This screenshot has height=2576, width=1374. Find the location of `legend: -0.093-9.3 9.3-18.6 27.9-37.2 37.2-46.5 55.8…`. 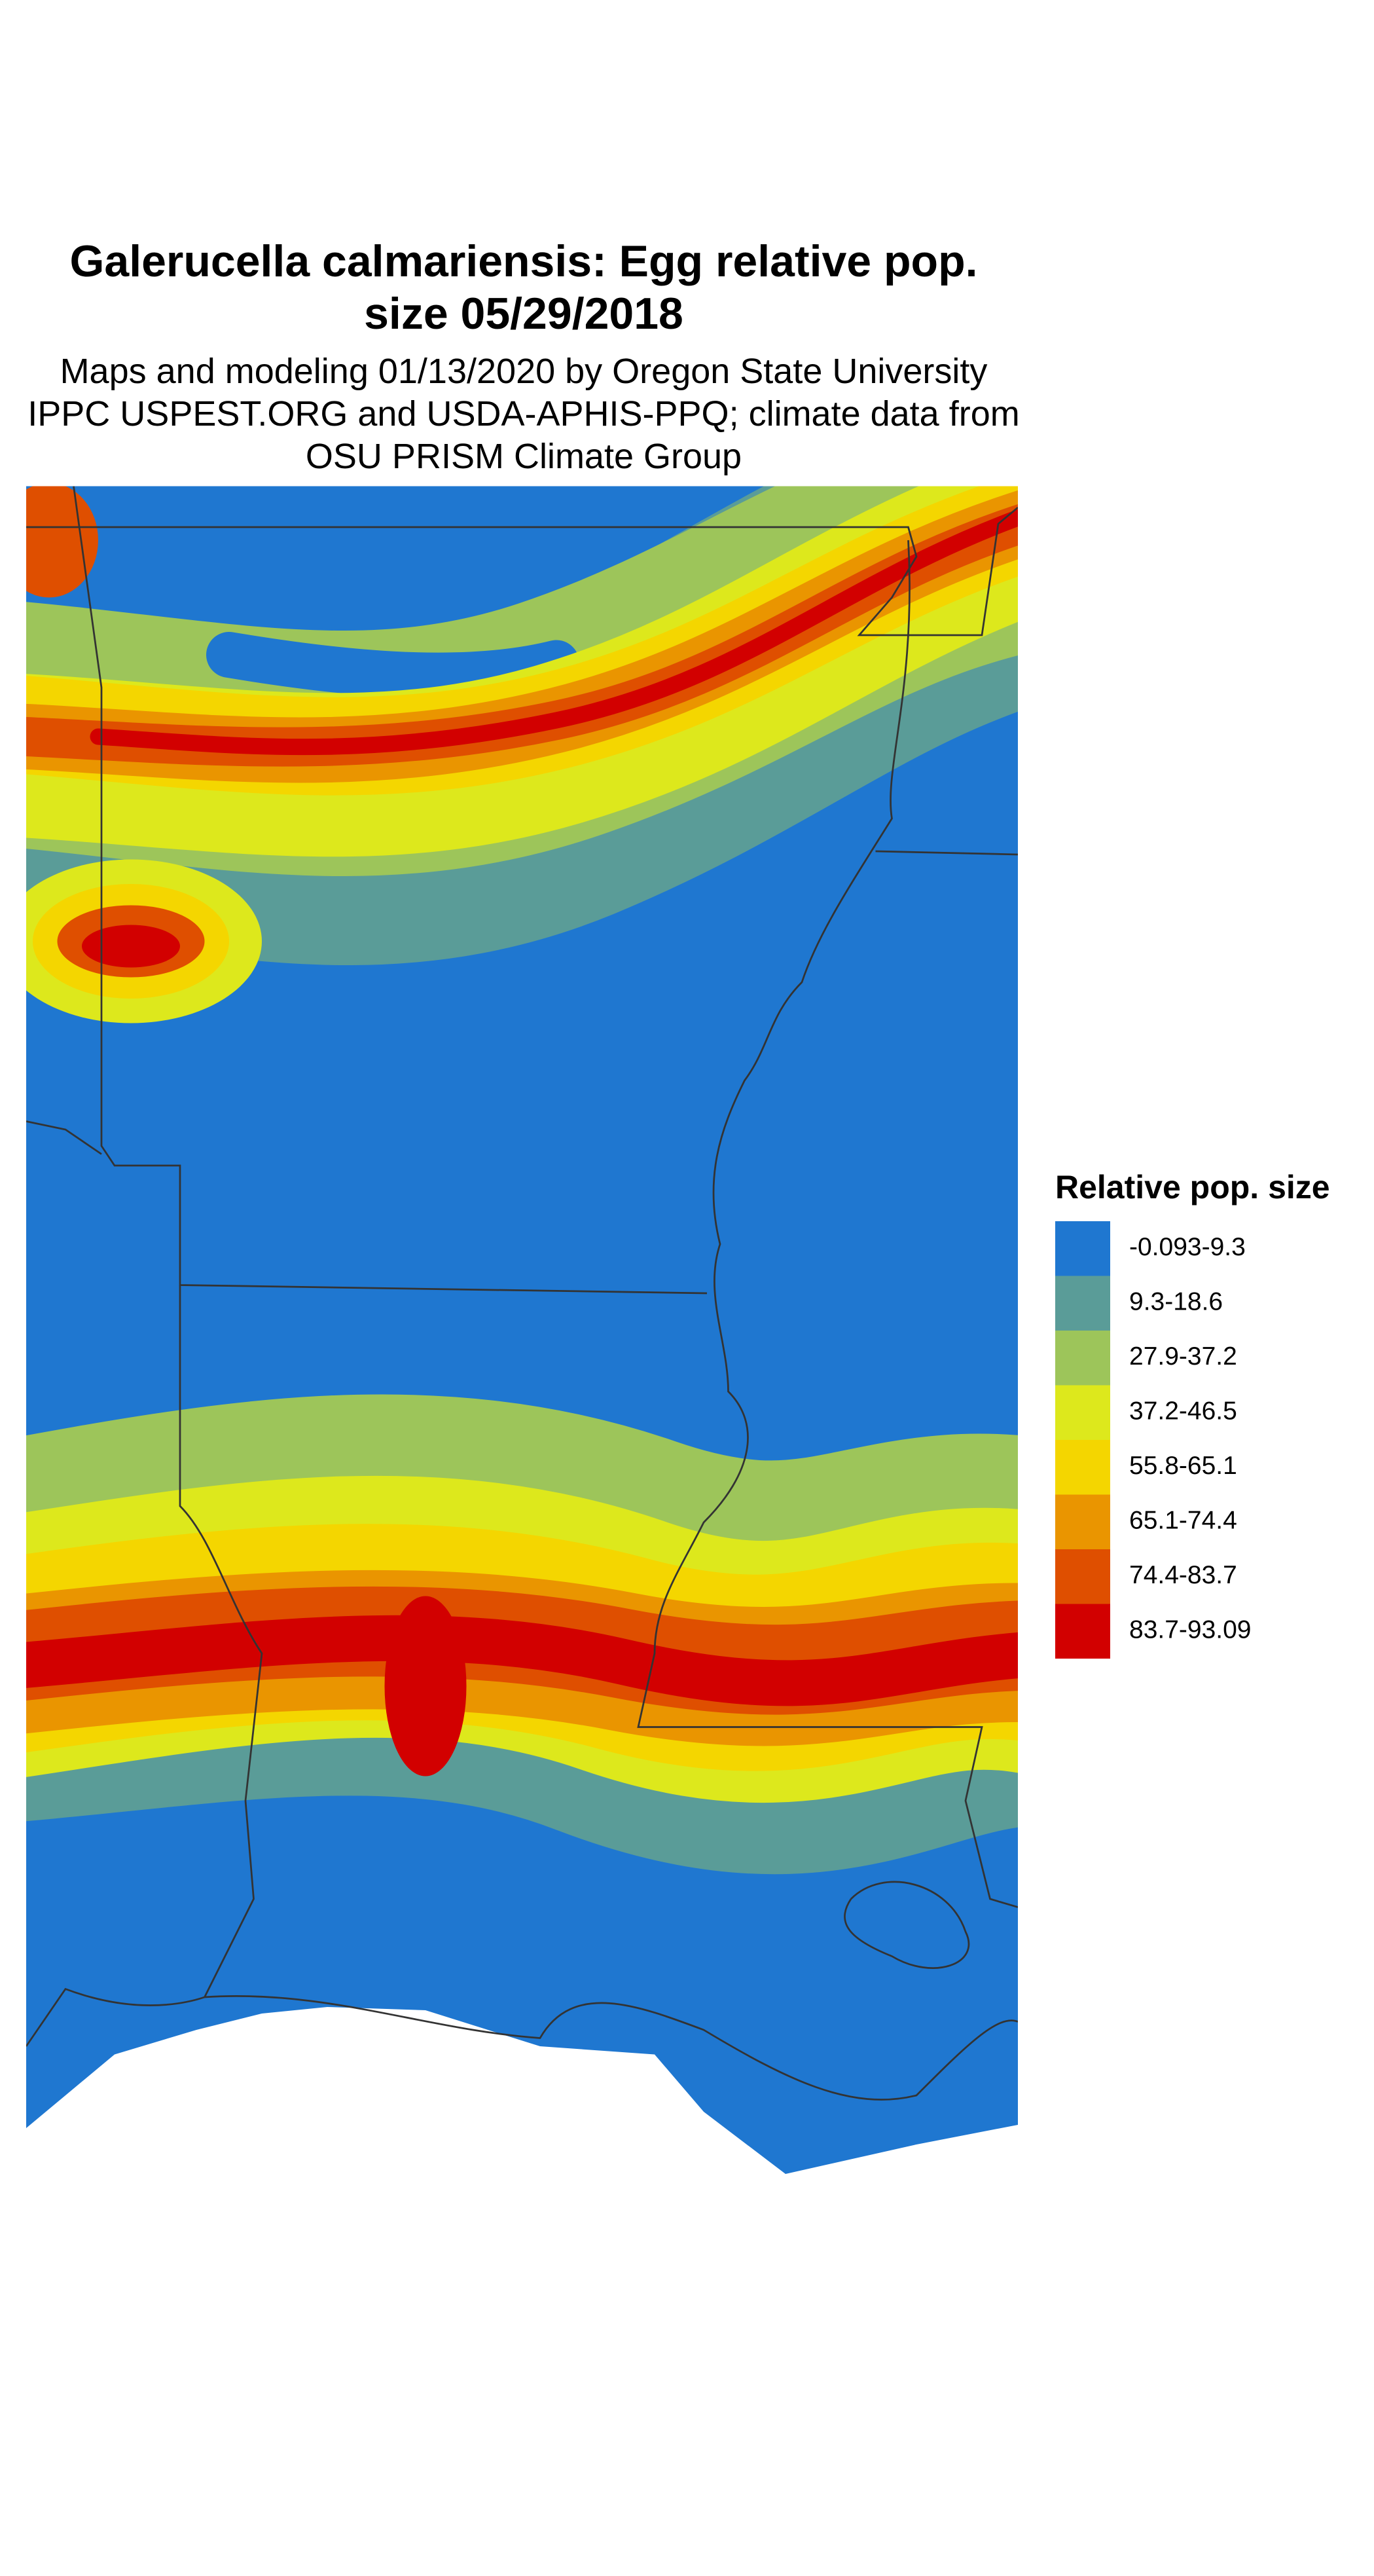

legend: -0.093-9.3 9.3-18.6 27.9-37.2 37.2-46.5 55.8… is located at coordinates (1153, 1440).